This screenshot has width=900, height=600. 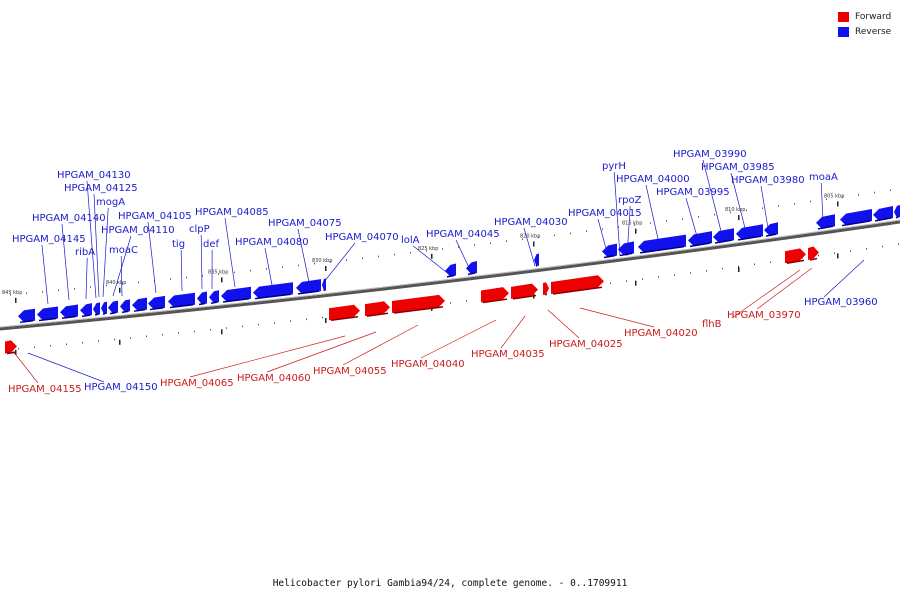 I want to click on gene-label-moaA: moaA, so click(x=823, y=177).